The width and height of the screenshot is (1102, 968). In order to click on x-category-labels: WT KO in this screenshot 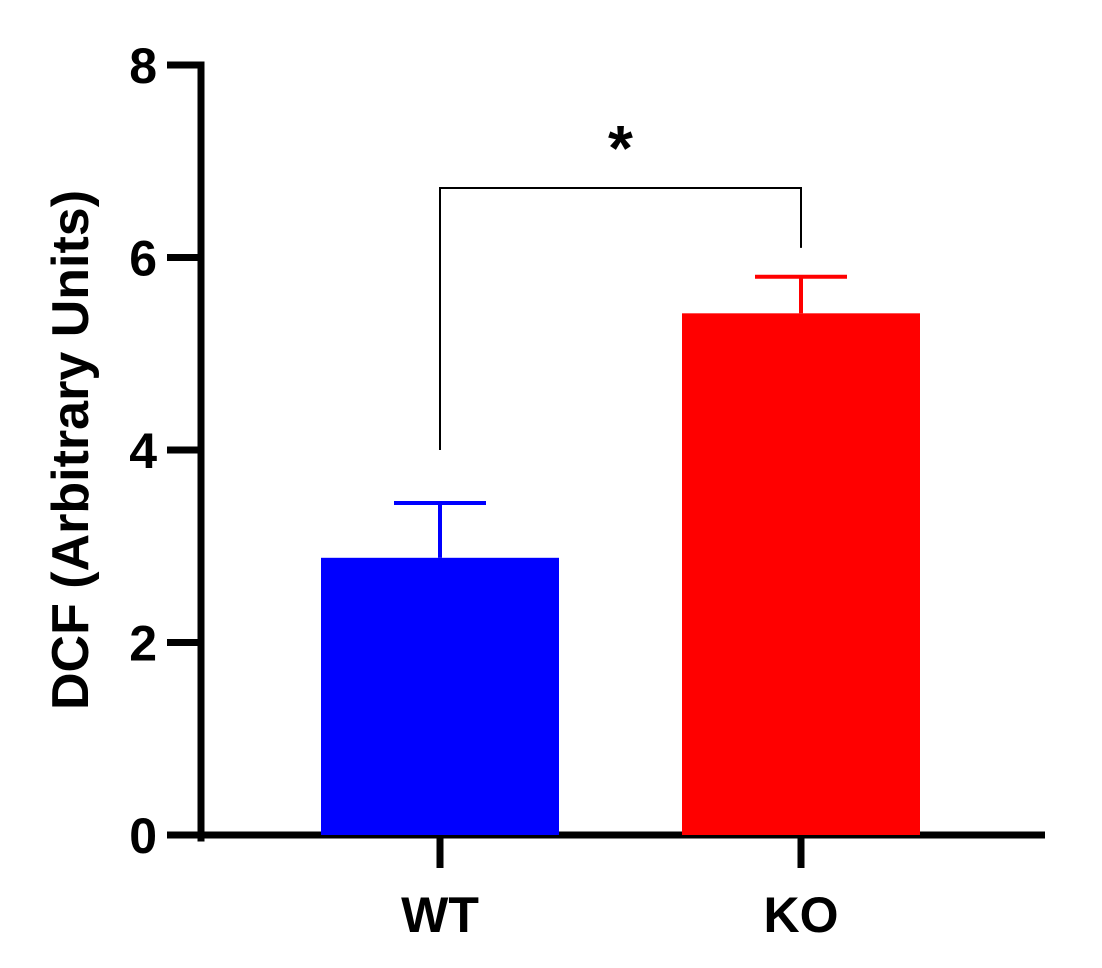, I will do `click(620, 889)`.